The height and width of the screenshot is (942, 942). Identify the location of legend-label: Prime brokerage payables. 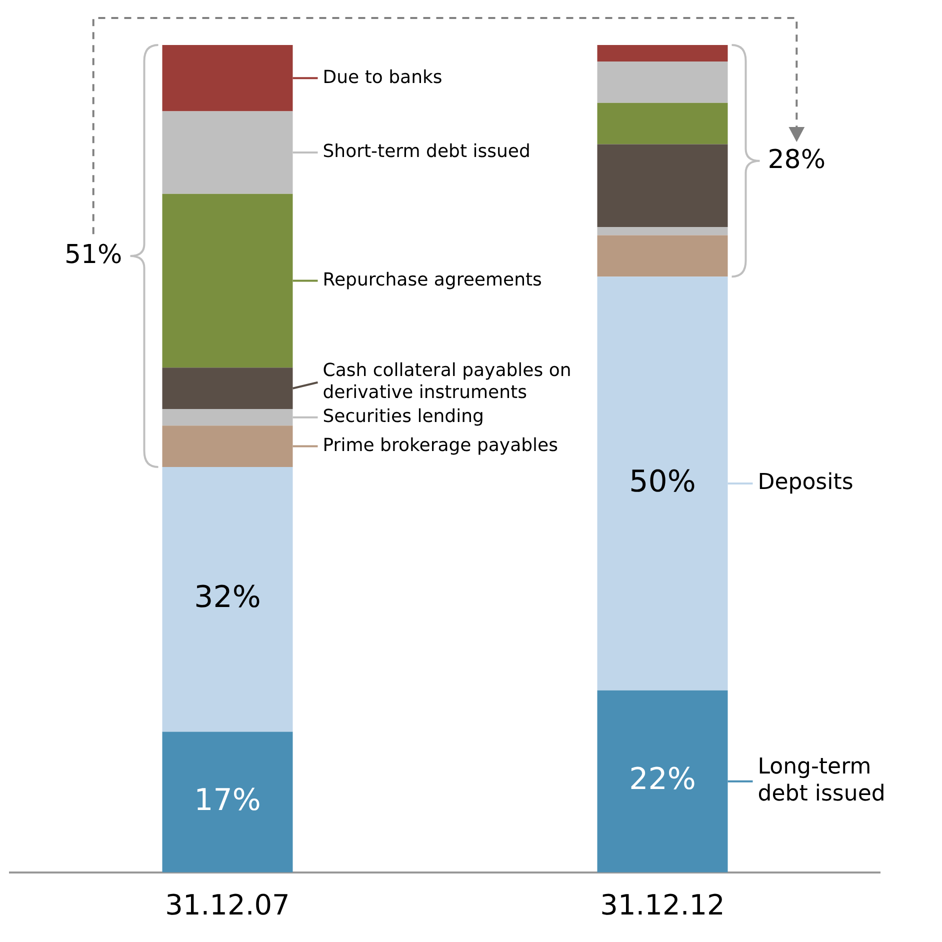
(440, 445).